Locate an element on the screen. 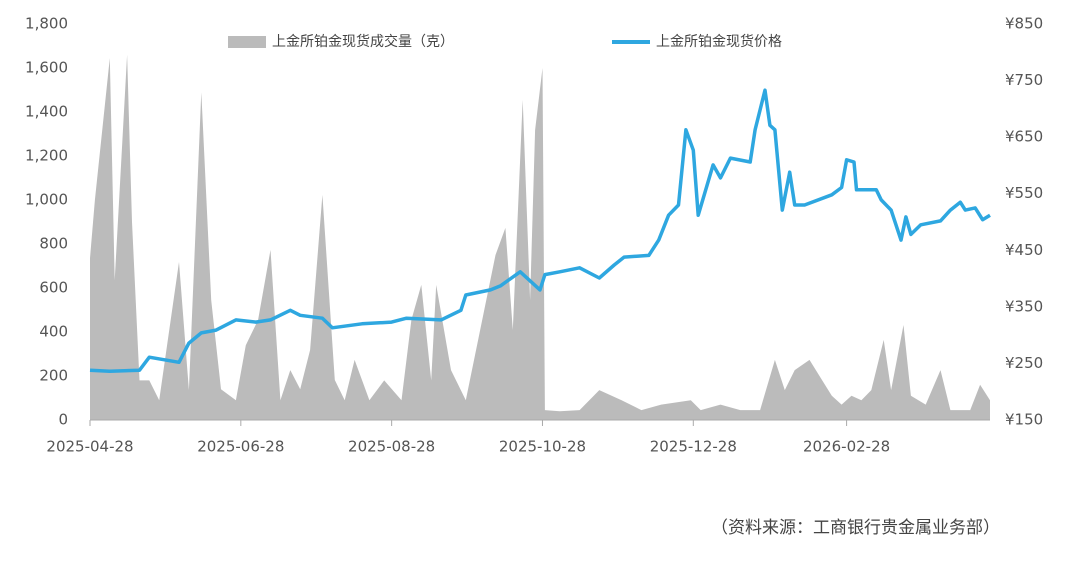 This screenshot has width=1080, height=564. y2-tick-label: ¥750 is located at coordinates (1024, 80).